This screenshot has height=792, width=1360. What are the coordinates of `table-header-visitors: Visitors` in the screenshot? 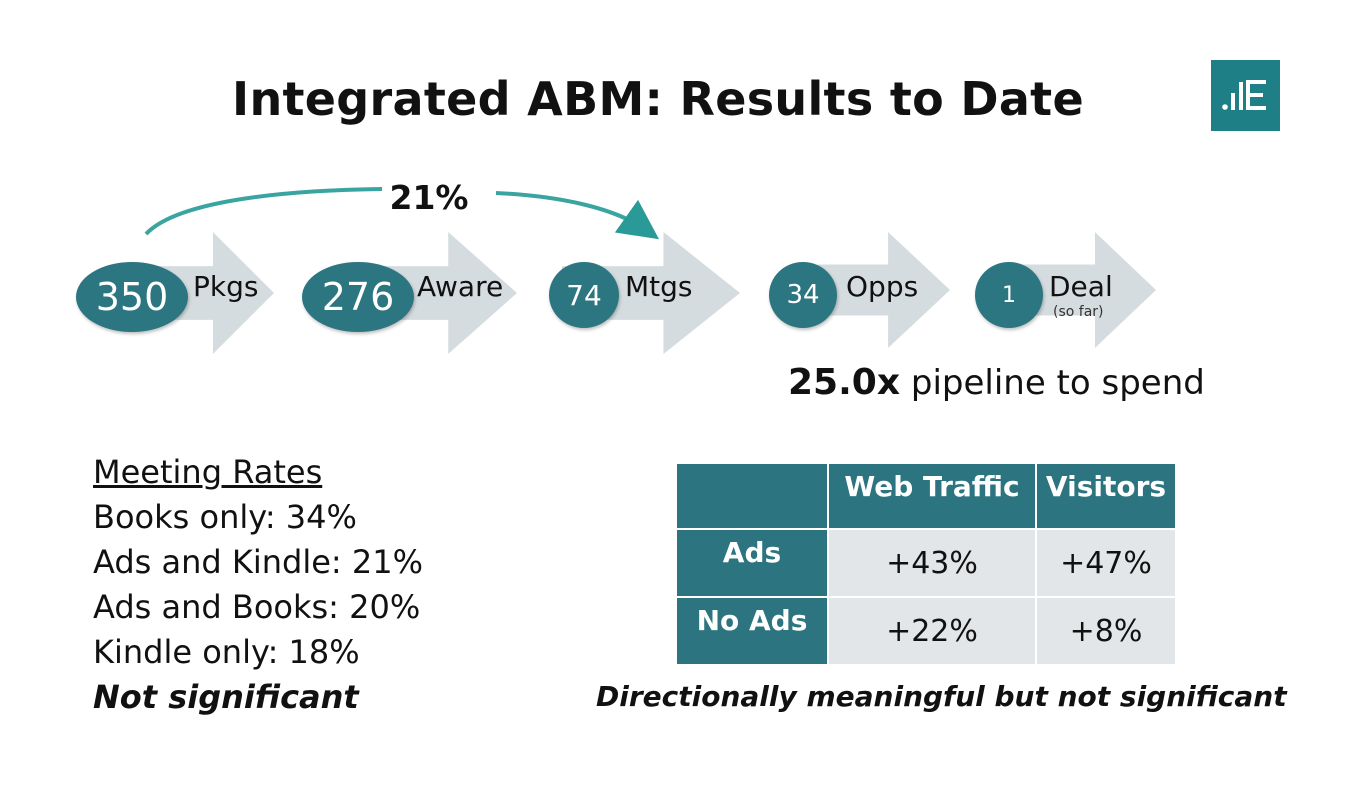 It's located at (1106, 496).